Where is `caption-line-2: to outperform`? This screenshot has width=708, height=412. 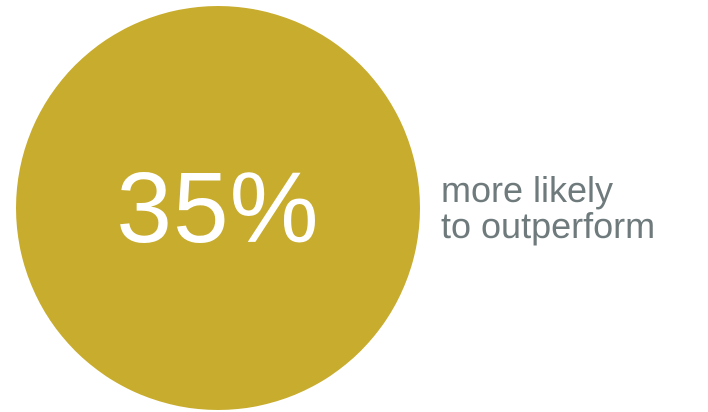 caption-line-2: to outperform is located at coordinates (548, 225).